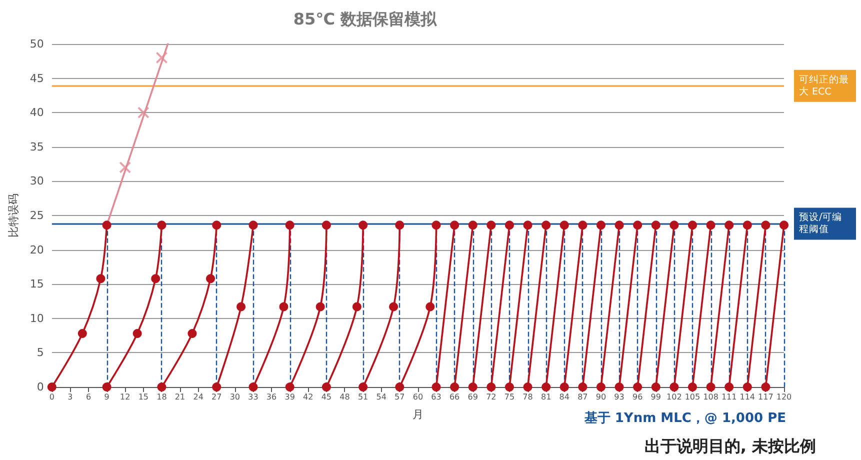  What do you see at coordinates (527, 397) in the screenshot?
I see `x-tick-label: 78` at bounding box center [527, 397].